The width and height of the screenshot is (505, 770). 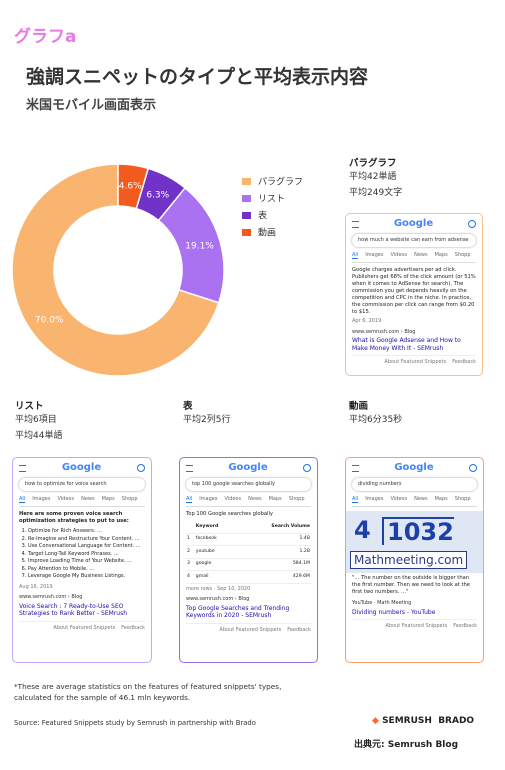 What do you see at coordinates (464, 362) in the screenshot?
I see `feedback-link: Feedback` at bounding box center [464, 362].